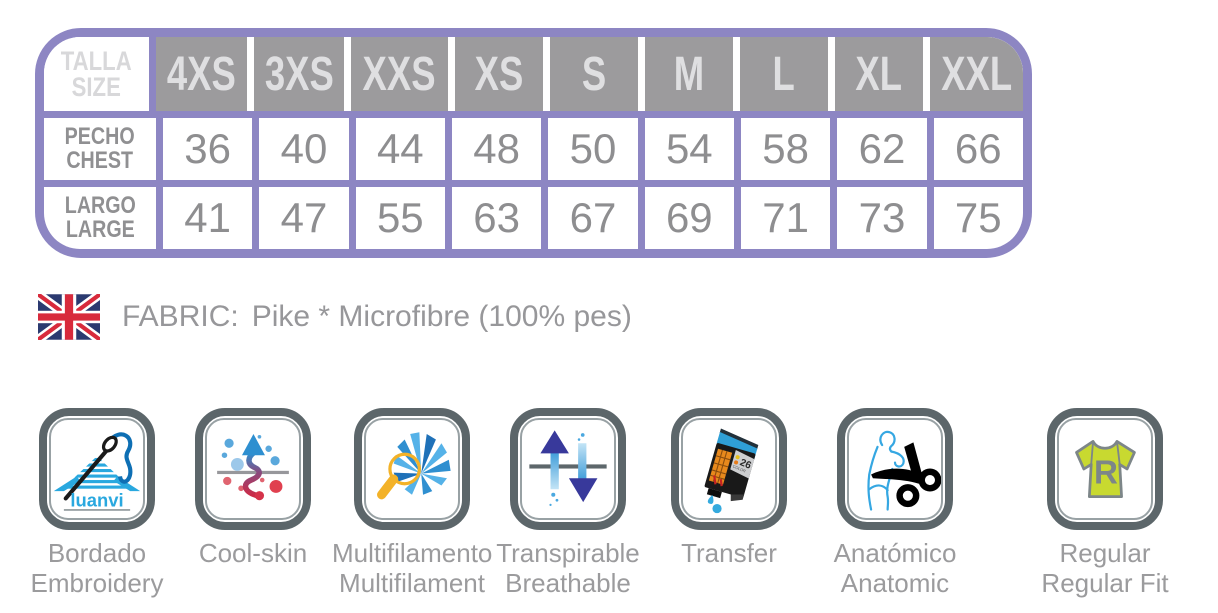 The height and width of the screenshot is (613, 1218). I want to click on chest-row-label: PECHO CHEST, so click(100, 148).